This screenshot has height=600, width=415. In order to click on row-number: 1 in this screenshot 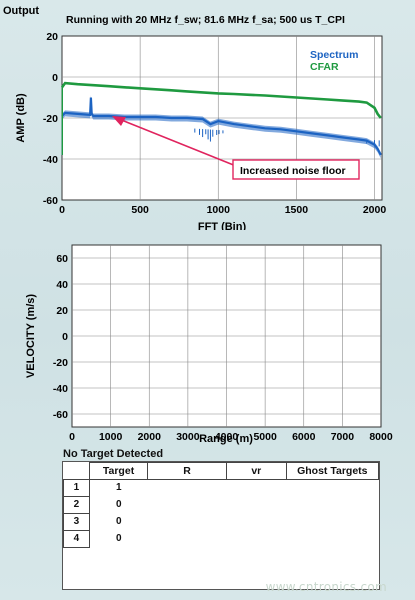, I will do `click(76, 488)`.